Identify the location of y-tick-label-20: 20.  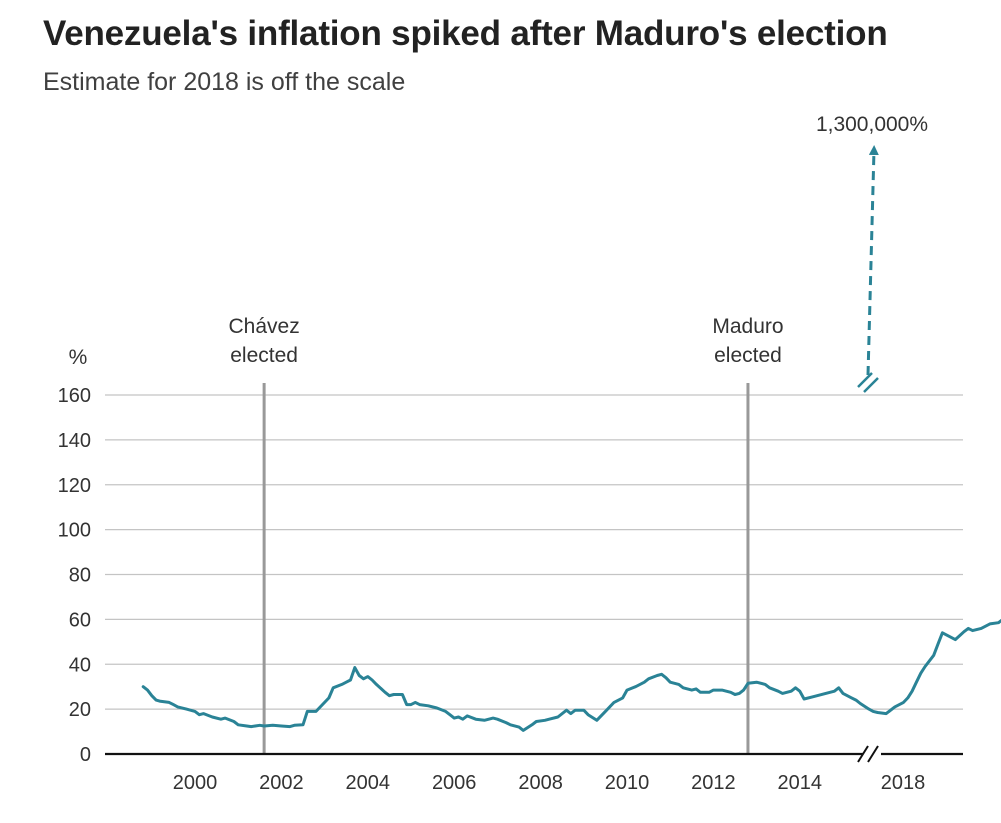
(80, 710).